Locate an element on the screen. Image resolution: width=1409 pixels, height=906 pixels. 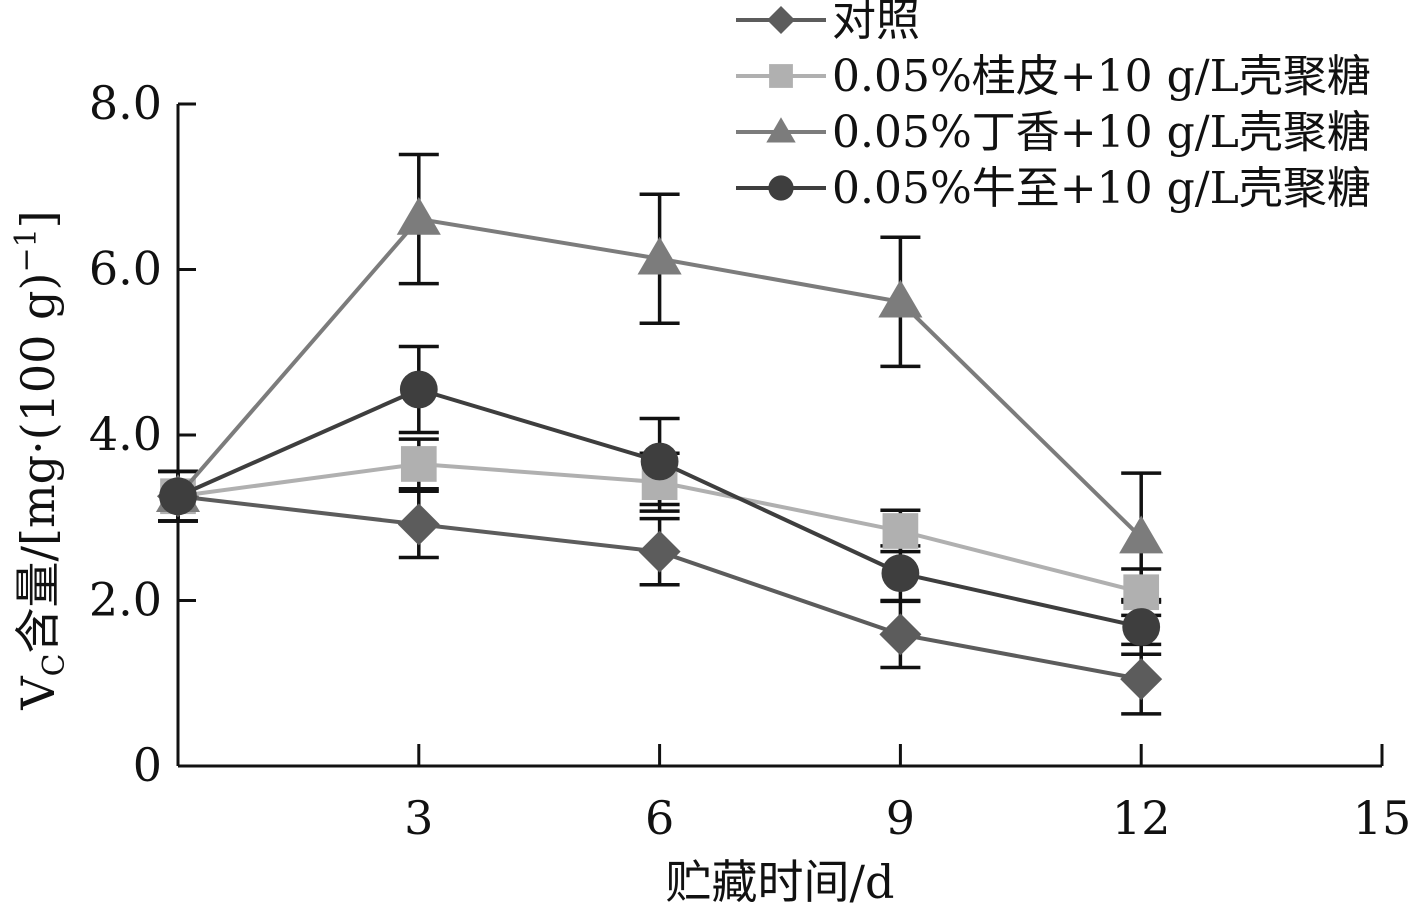
y-tick-label: 0 is located at coordinates (147, 765).